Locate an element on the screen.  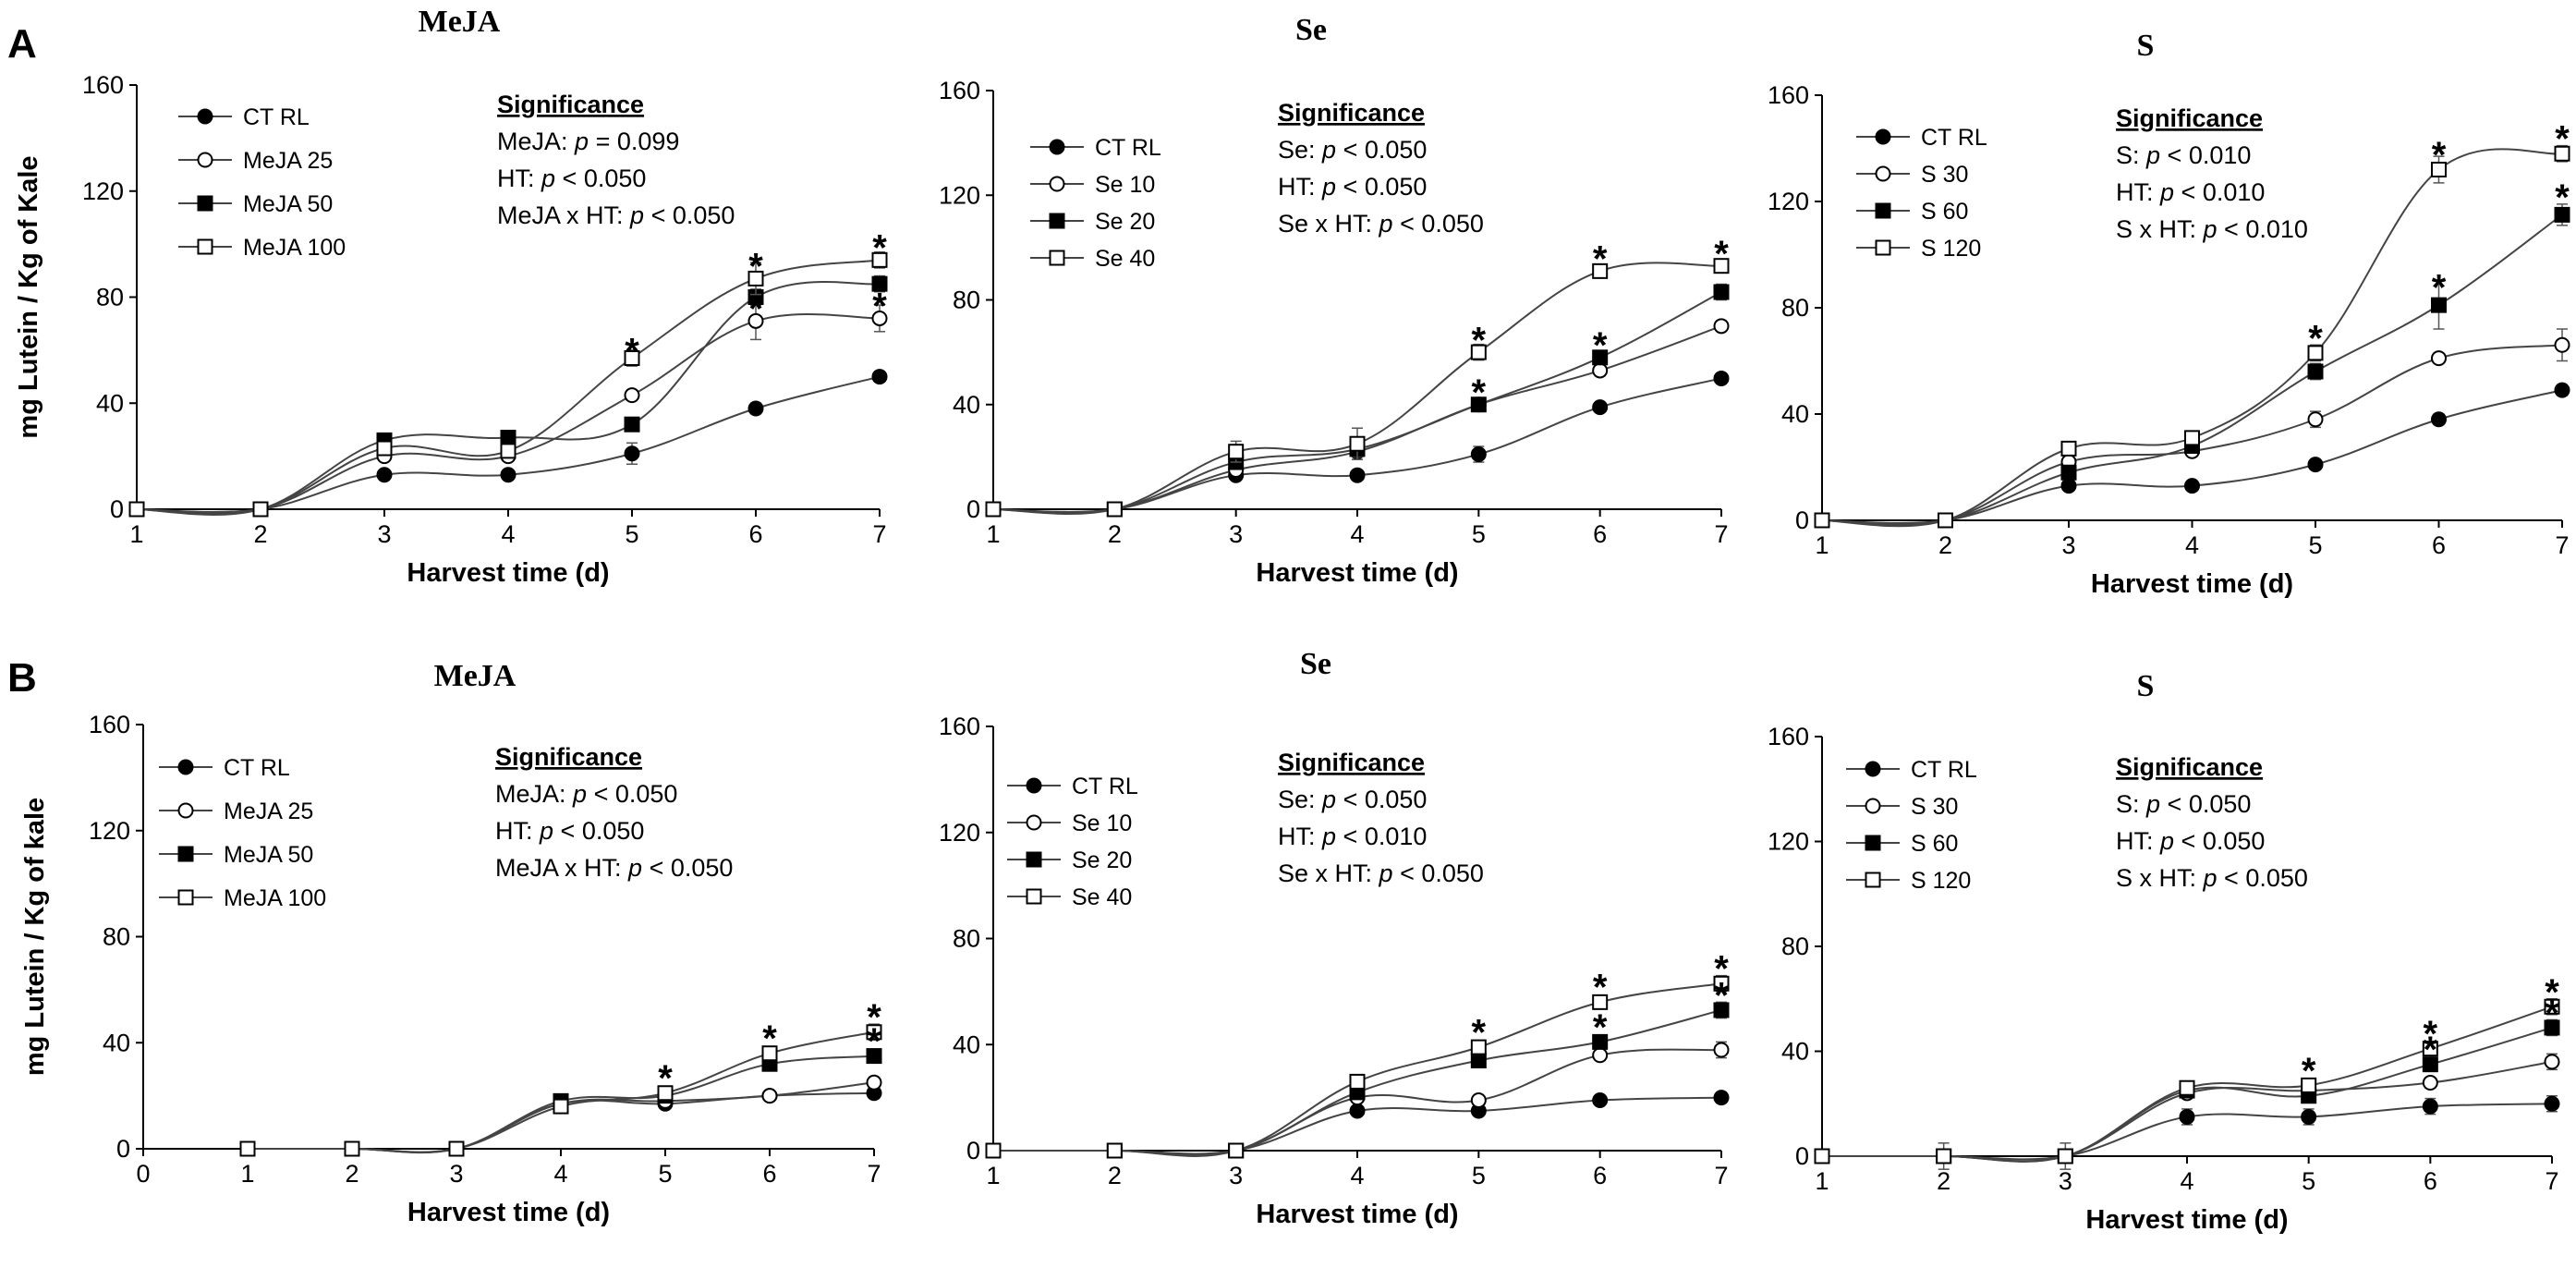
legend-label: MeJA 25 is located at coordinates (288, 161).